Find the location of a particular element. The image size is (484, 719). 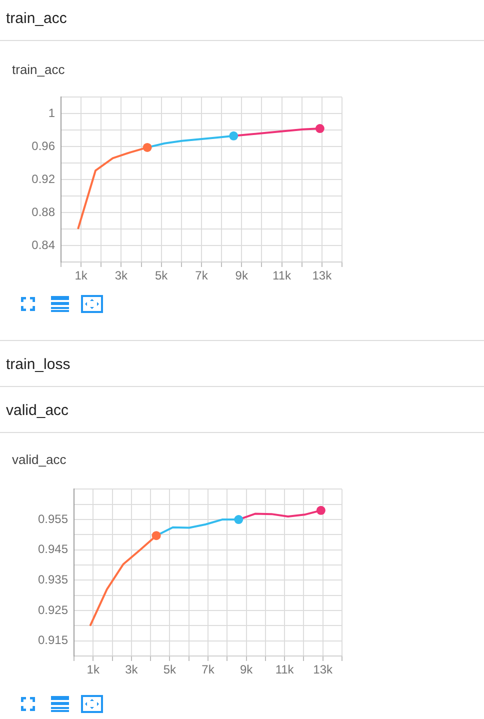

y-tick-label: 0.88 is located at coordinates (44, 211).